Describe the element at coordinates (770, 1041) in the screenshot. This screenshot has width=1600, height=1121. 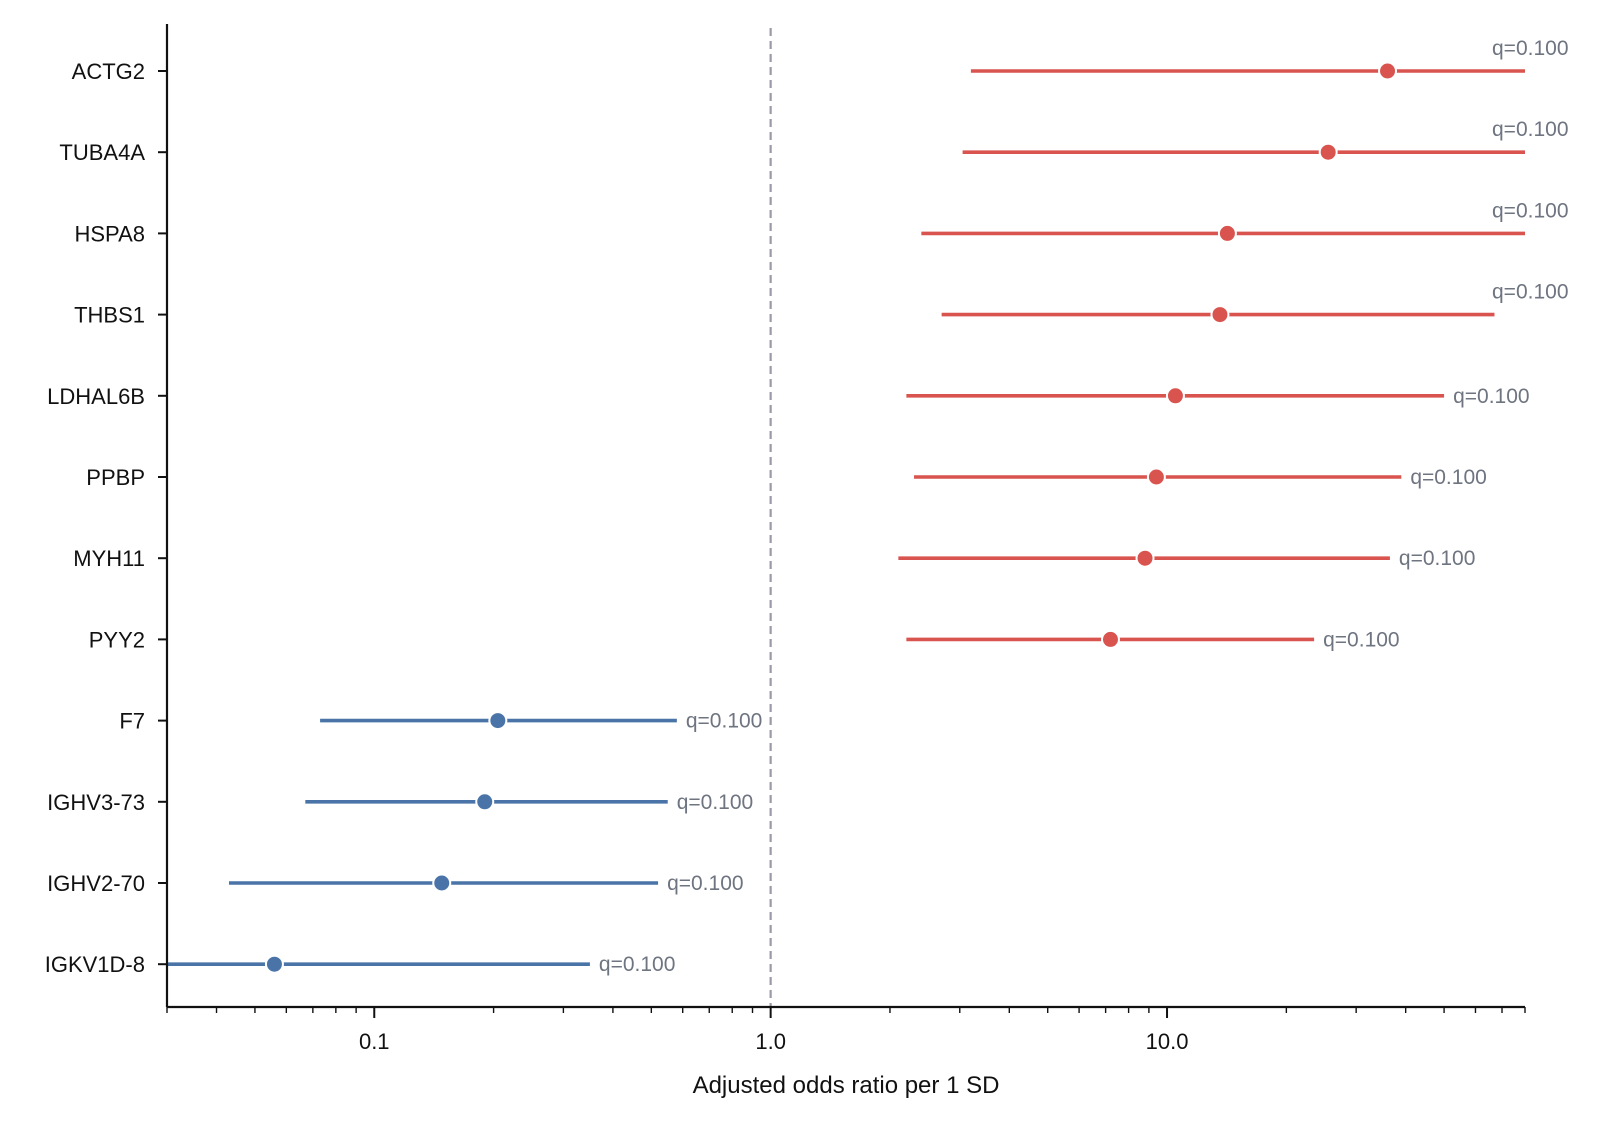
I see `x-tick-label: 1.0` at that location.